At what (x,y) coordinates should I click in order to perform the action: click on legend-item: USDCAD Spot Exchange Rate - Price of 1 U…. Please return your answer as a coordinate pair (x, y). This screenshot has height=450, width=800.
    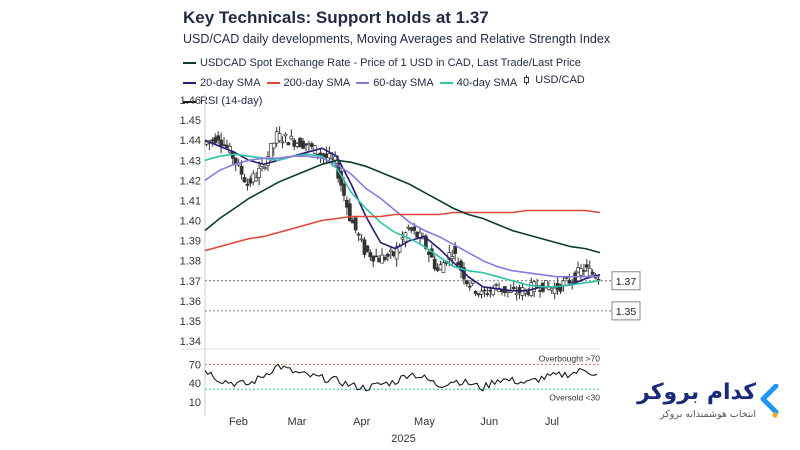
    Looking at the image, I should click on (382, 63).